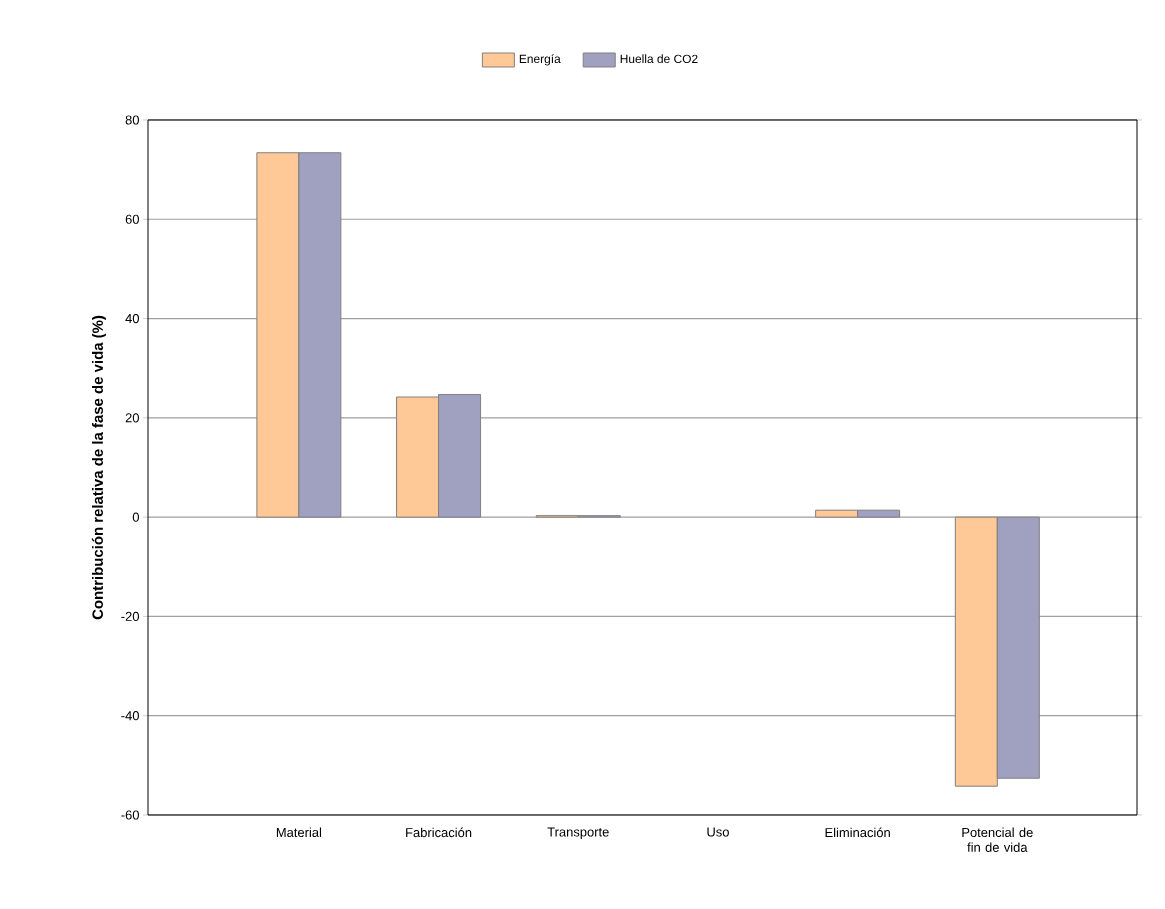 This screenshot has height=909, width=1165. I want to click on y-tick-label: -40, so click(130, 716).